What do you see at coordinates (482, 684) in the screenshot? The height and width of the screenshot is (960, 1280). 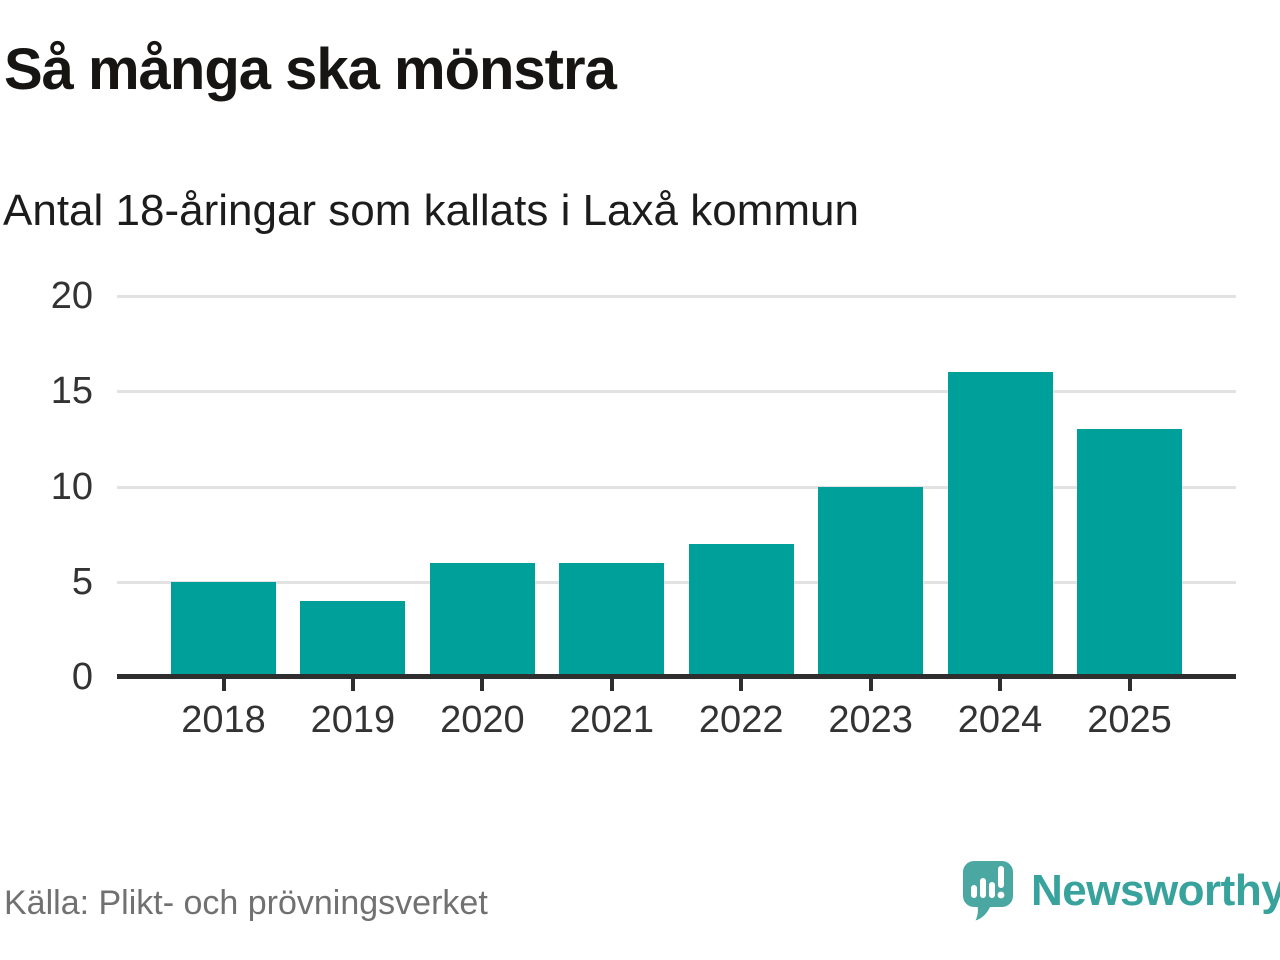 I see `x-tick-2020` at bounding box center [482, 684].